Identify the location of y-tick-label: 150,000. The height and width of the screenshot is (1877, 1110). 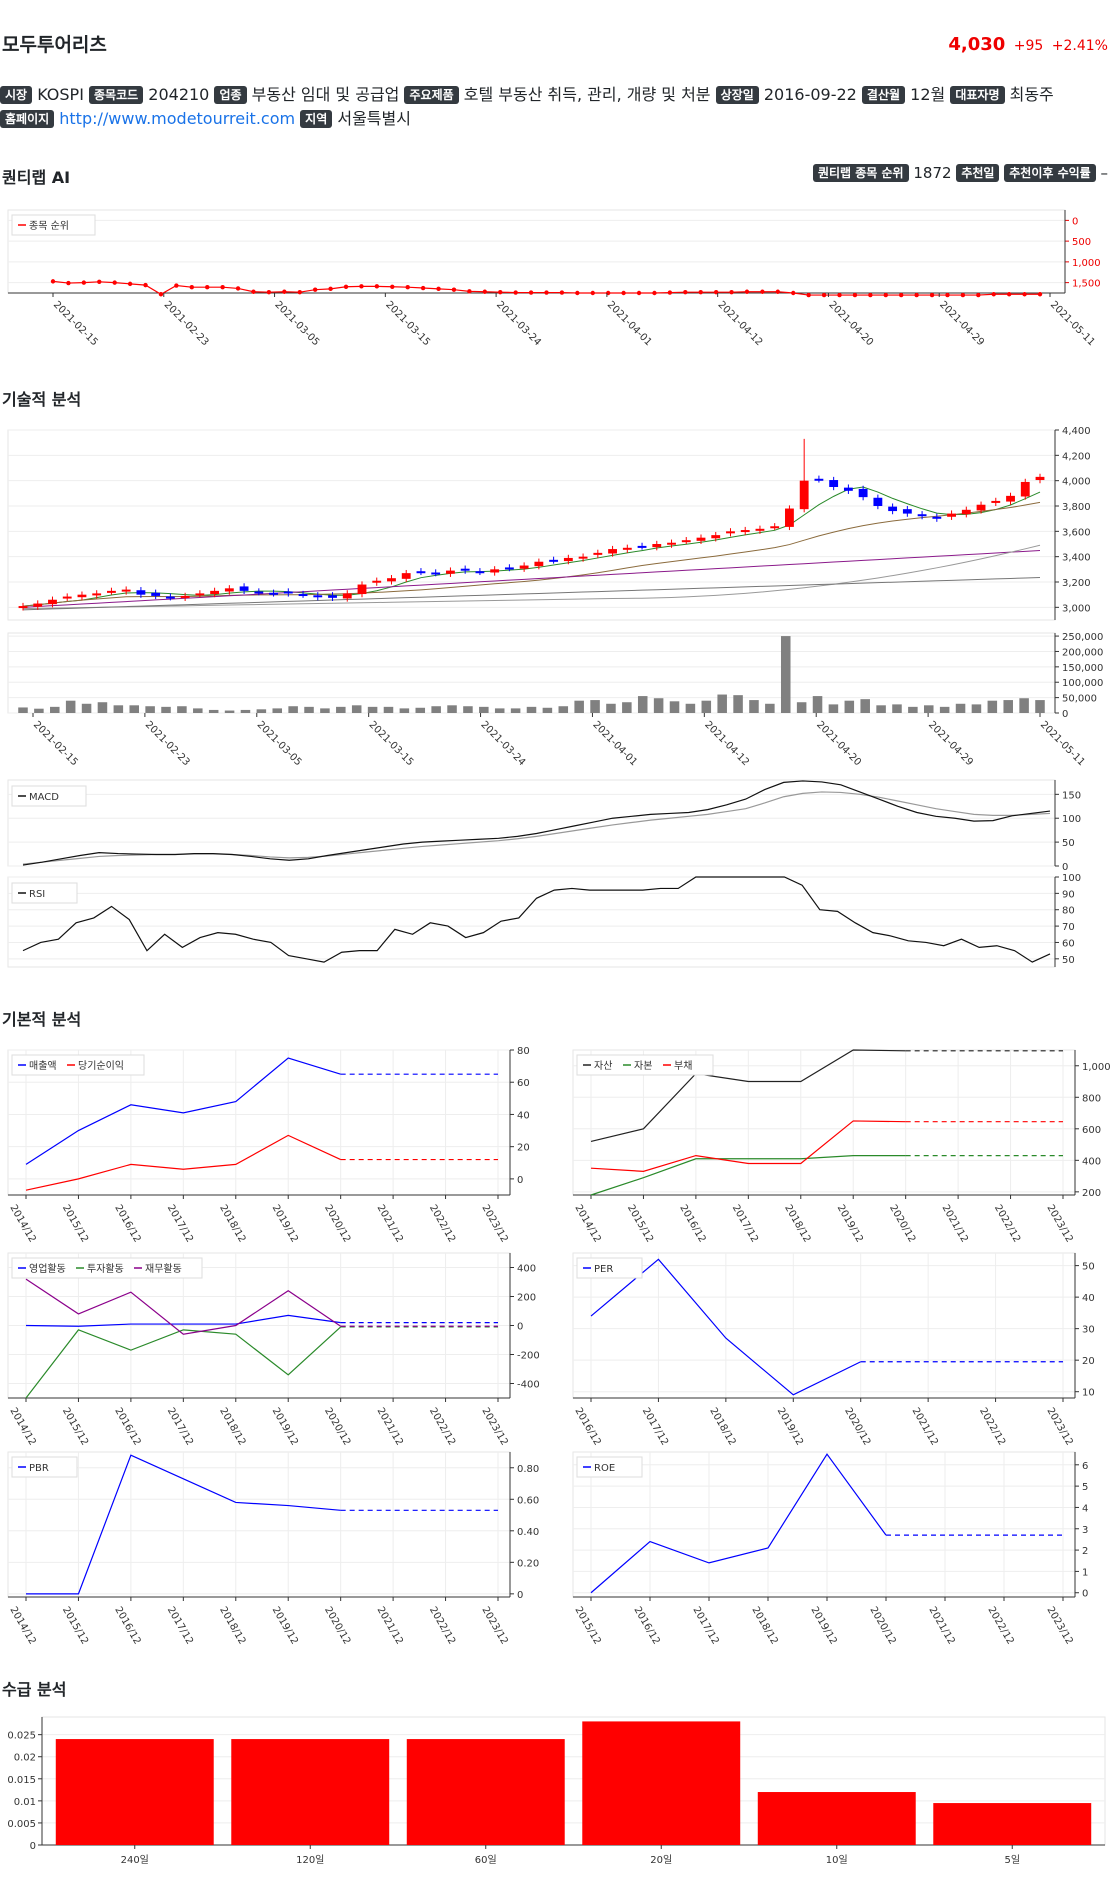
(1082, 668).